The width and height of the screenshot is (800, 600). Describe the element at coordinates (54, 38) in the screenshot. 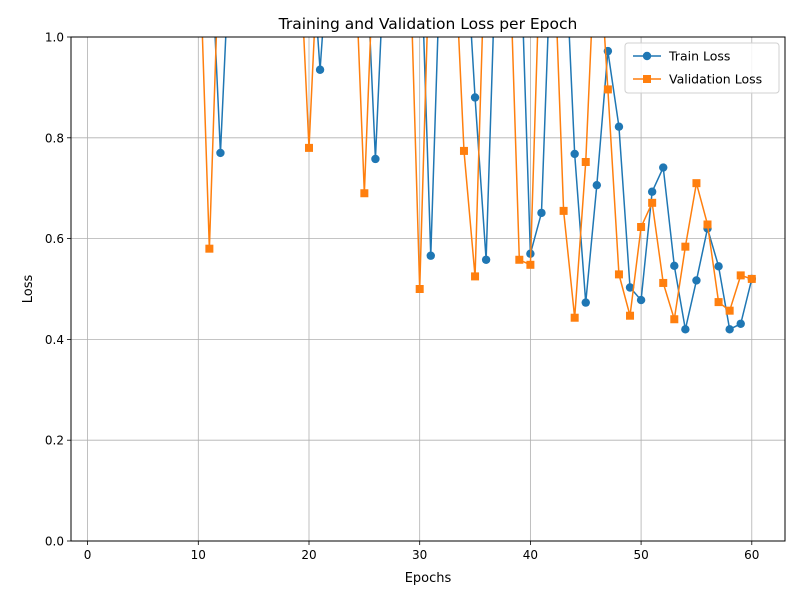

I see `y-tick-label: 1.0` at that location.